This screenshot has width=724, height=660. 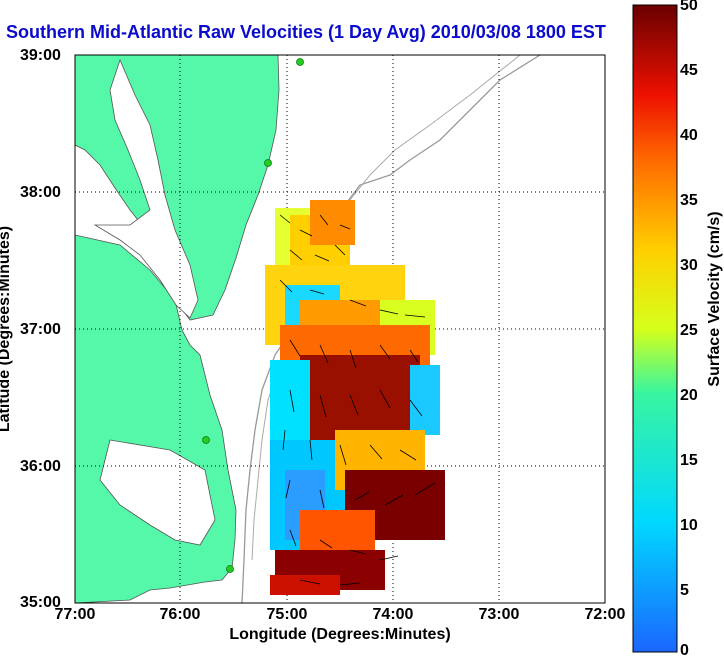 I want to click on station-markers, so click(x=253, y=315).